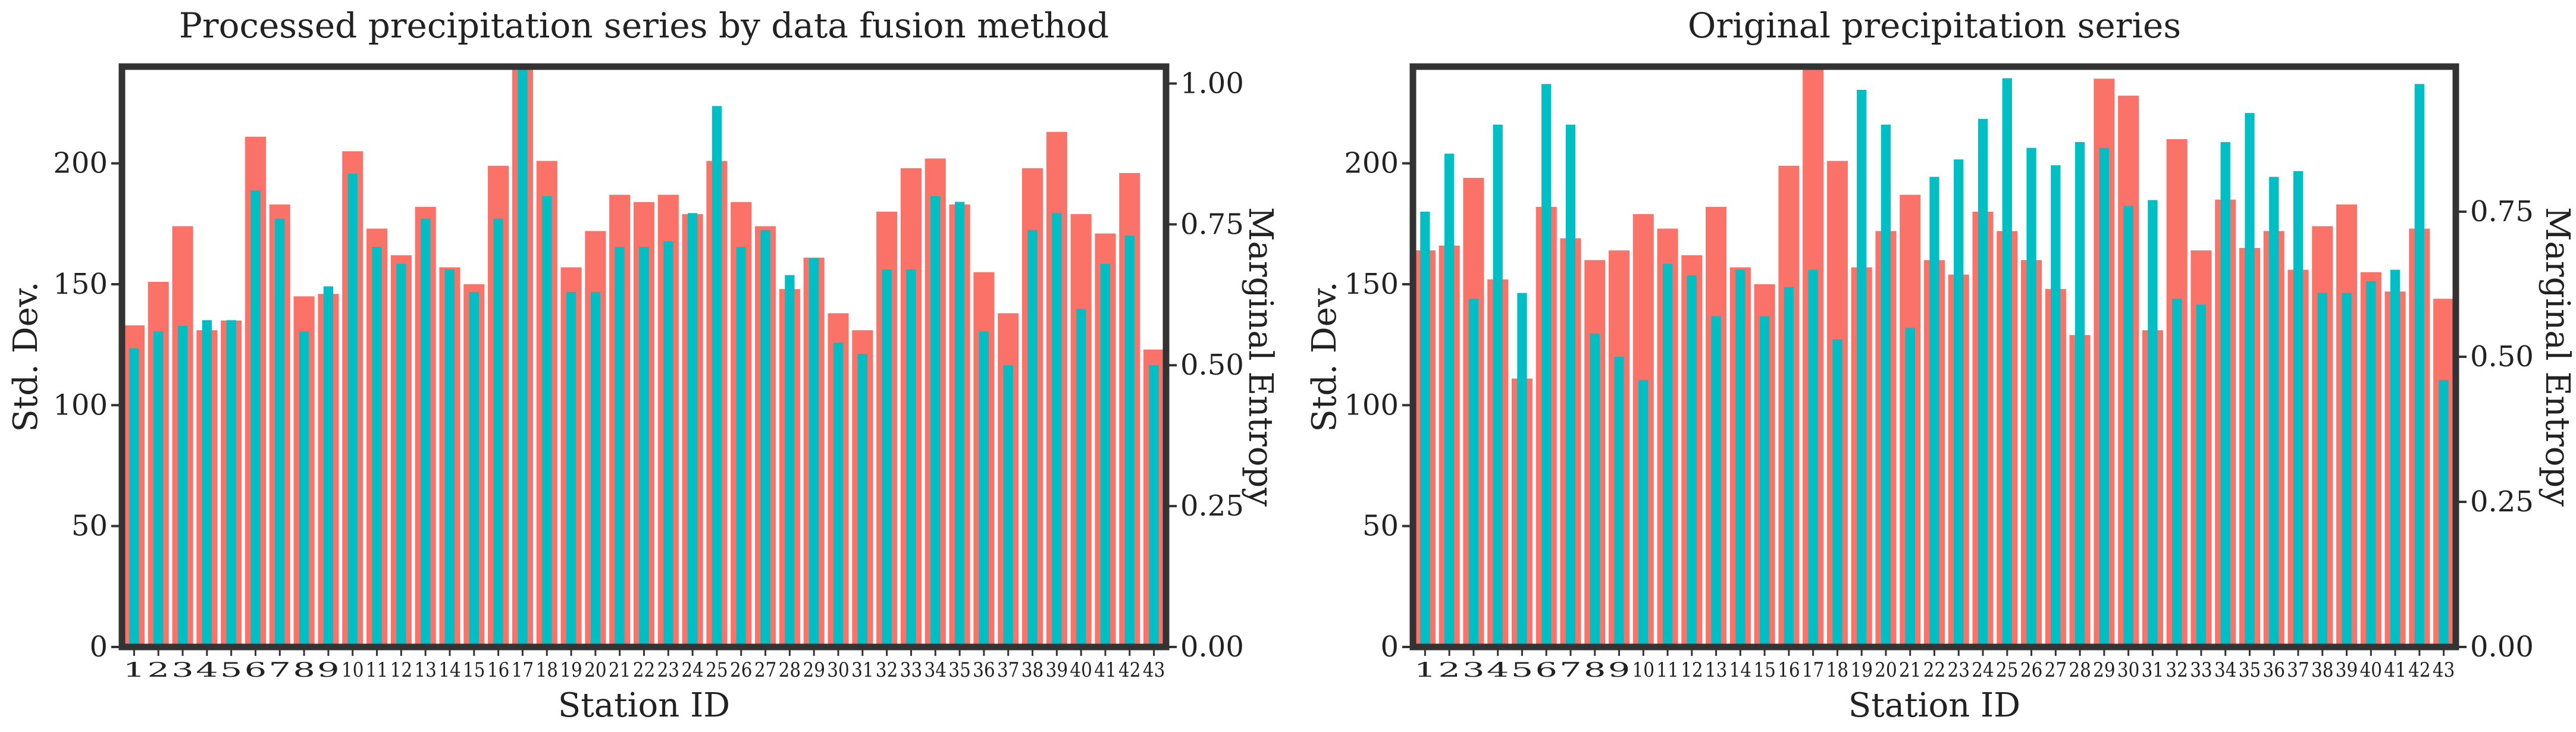  Describe the element at coordinates (1523, 670) in the screenshot. I see `x-tick-label: 5` at that location.